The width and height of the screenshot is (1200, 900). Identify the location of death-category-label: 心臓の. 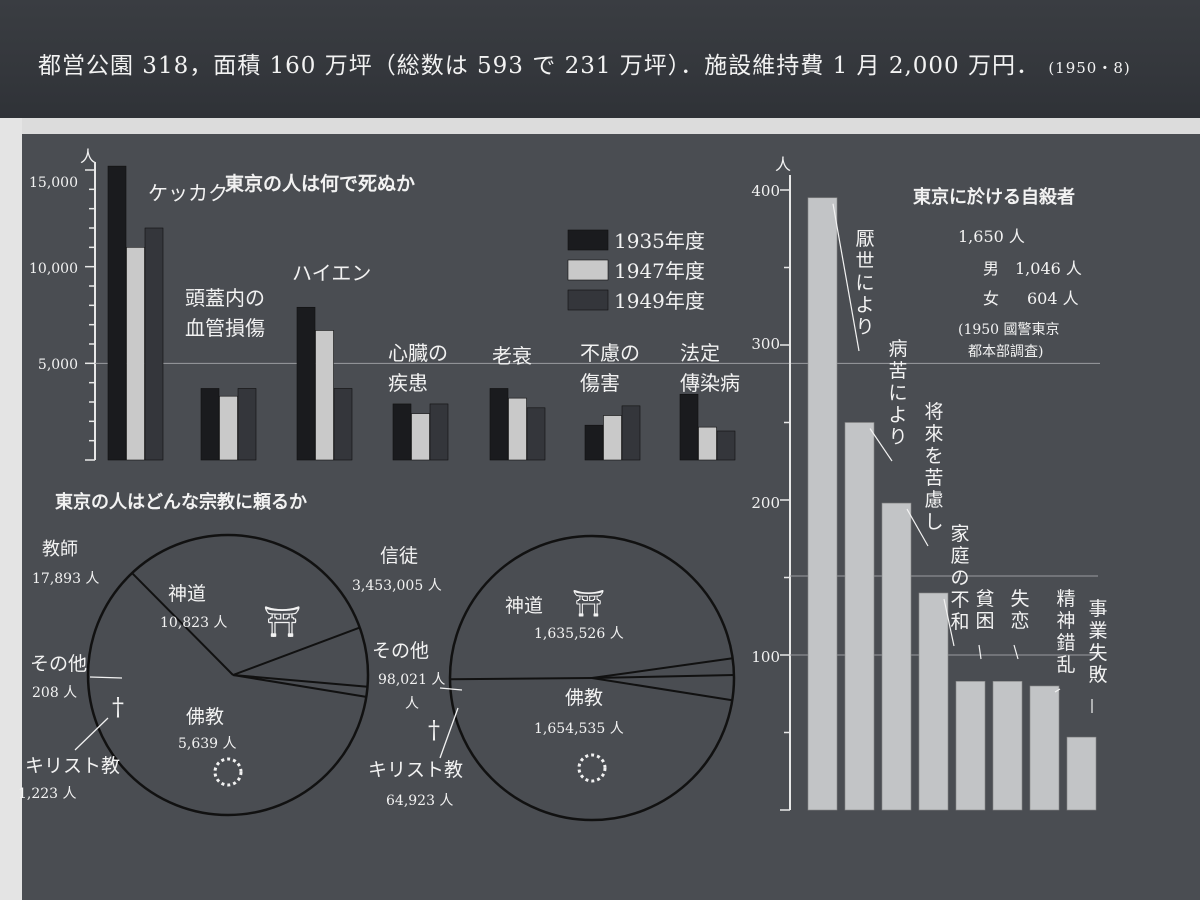
(418, 353).